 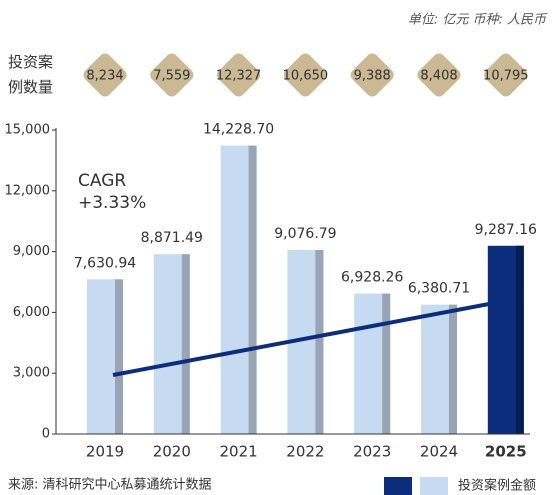 What do you see at coordinates (31, 312) in the screenshot?
I see `y-tick-label: 6,000` at bounding box center [31, 312].